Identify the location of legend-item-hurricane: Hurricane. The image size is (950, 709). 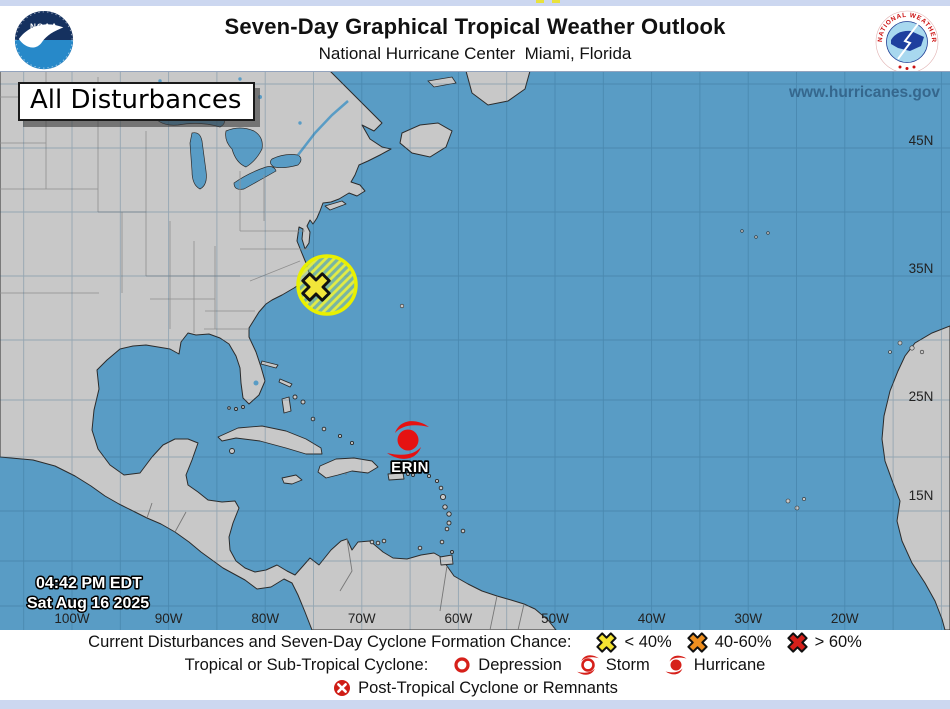
(715, 665).